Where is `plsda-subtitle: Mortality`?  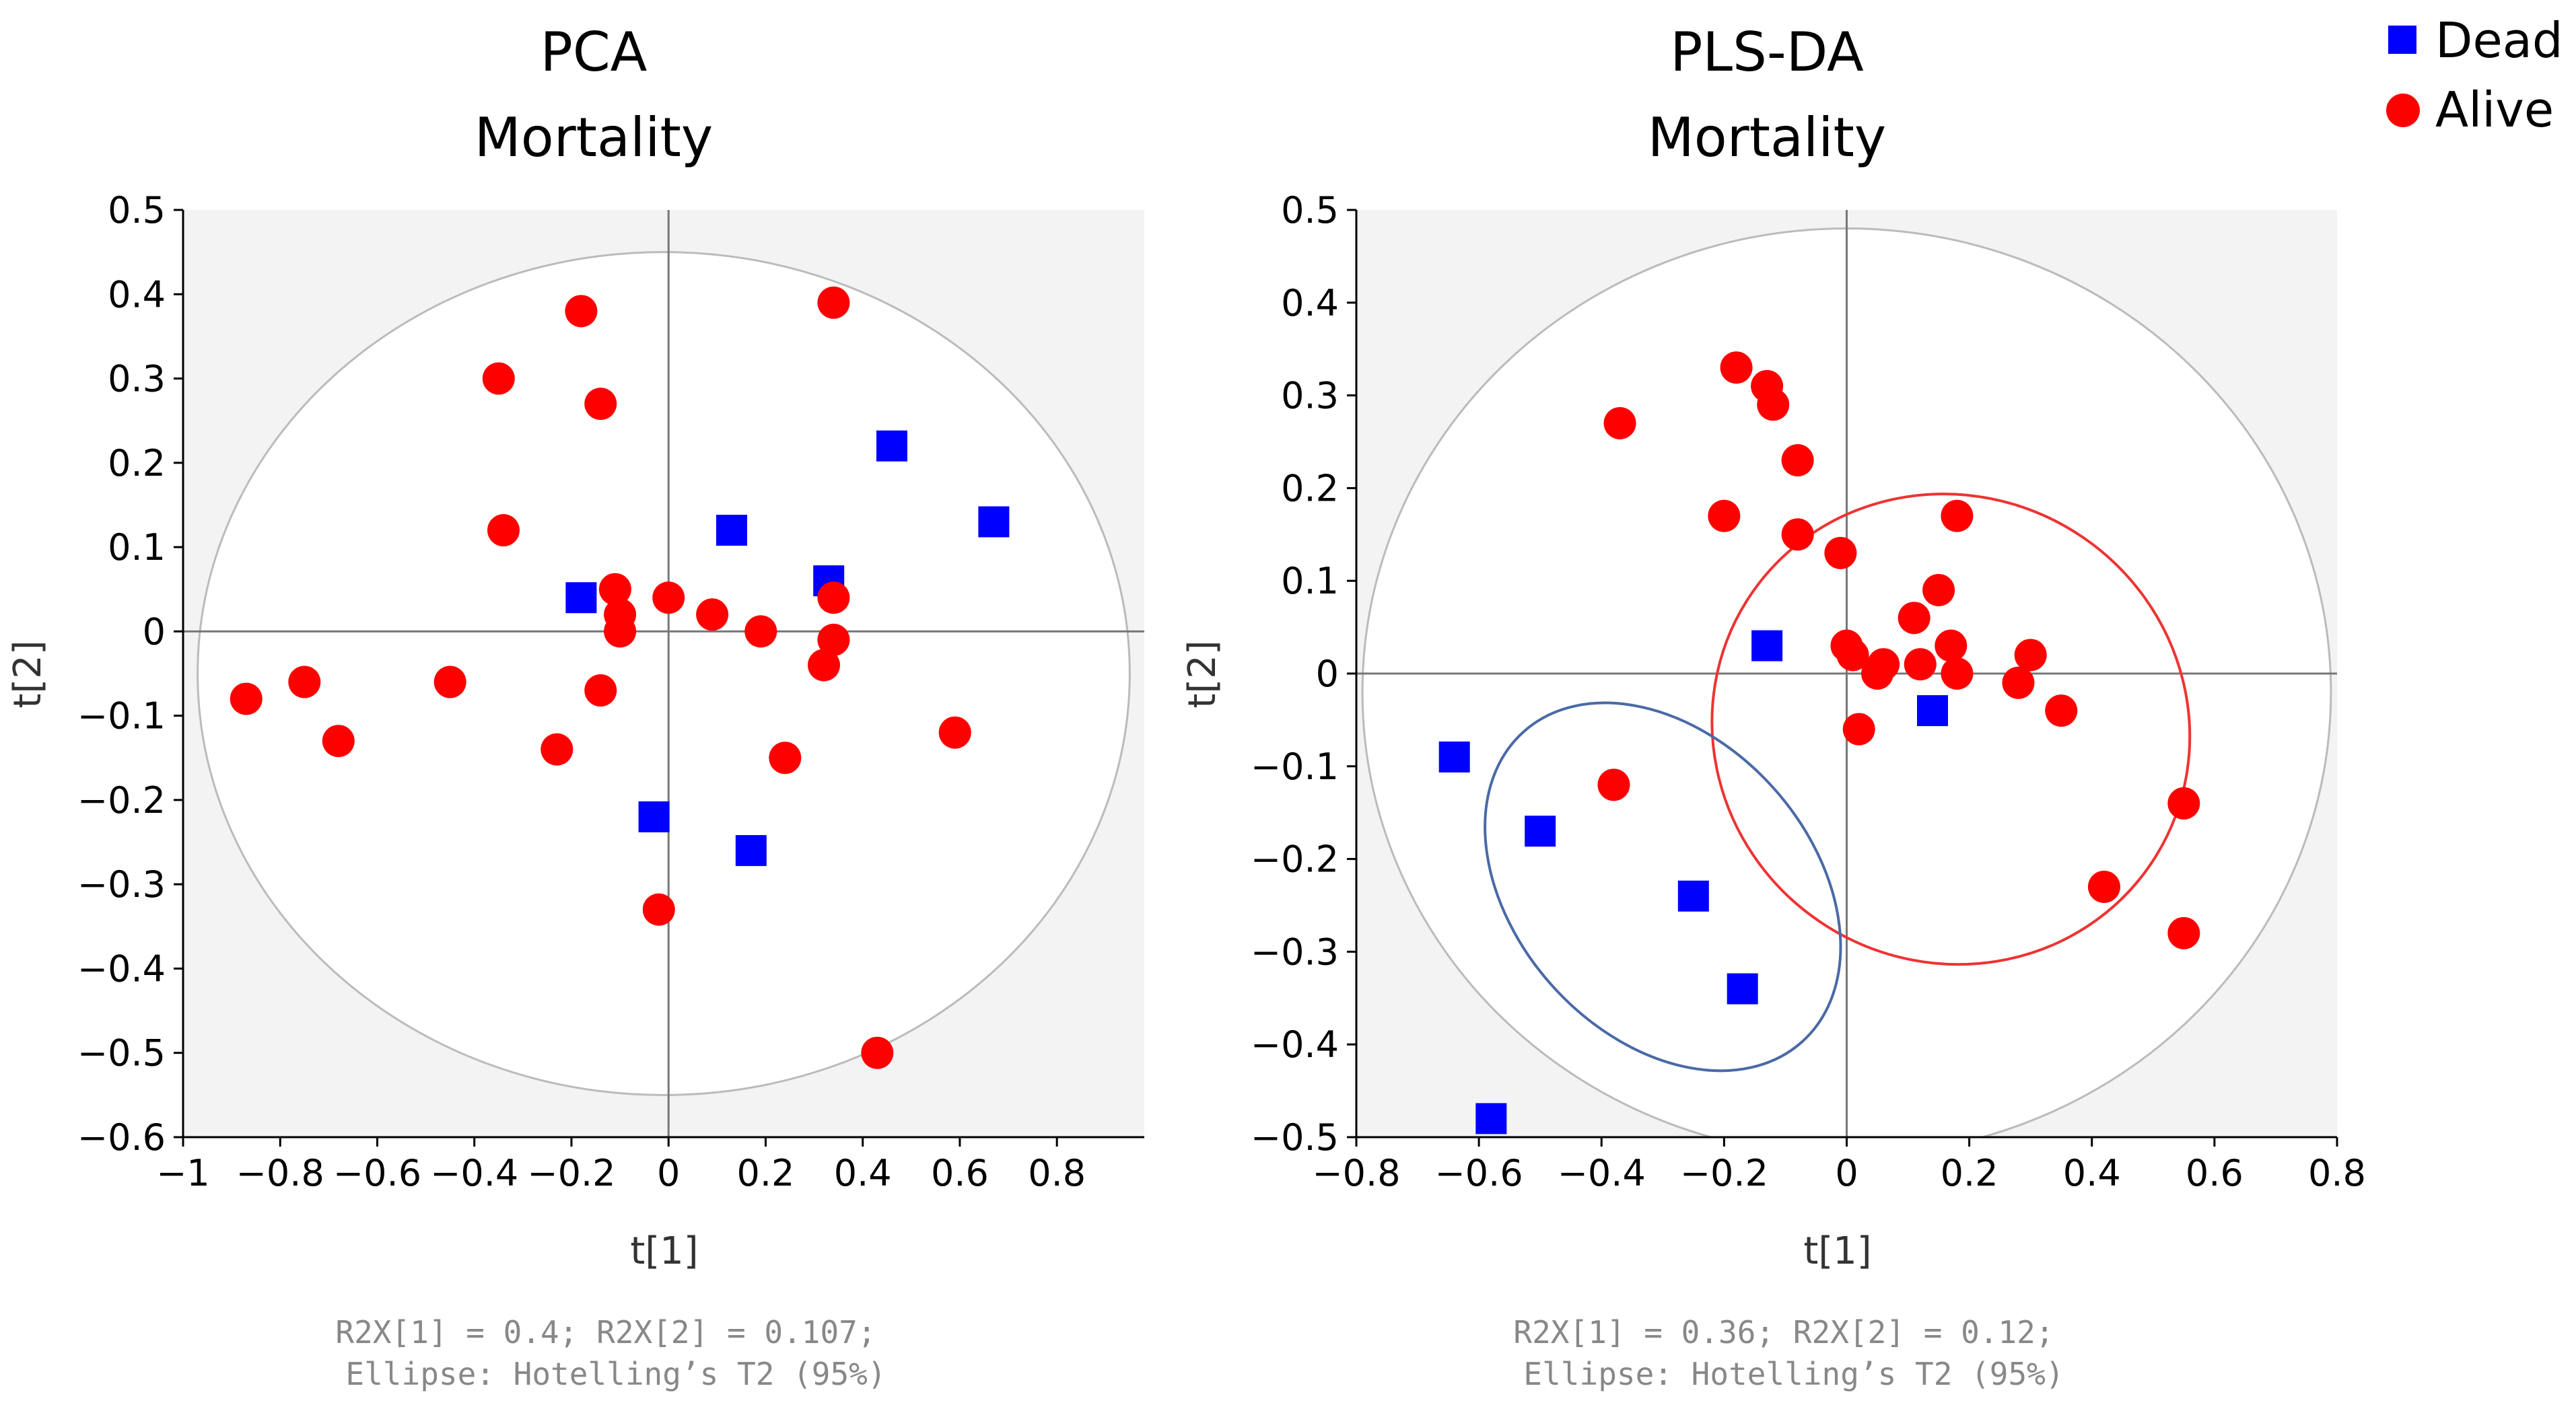 plsda-subtitle: Mortality is located at coordinates (1767, 137).